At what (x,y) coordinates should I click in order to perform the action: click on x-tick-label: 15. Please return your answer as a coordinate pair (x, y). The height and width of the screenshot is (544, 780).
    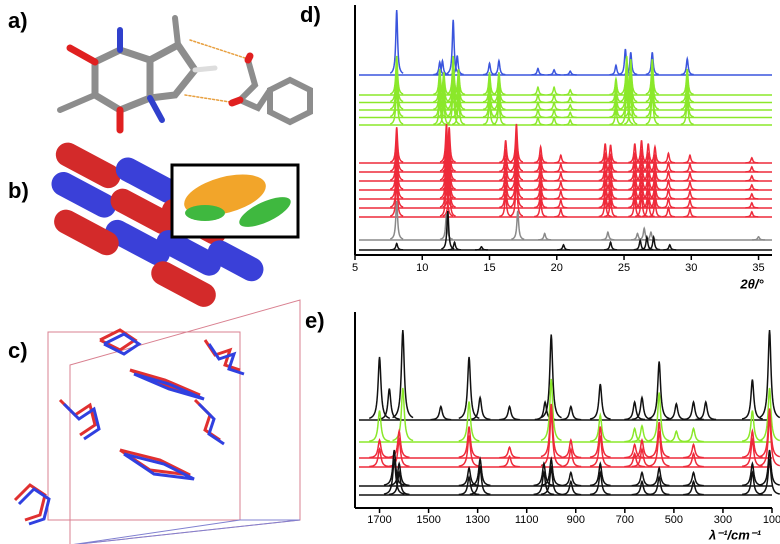
    Looking at the image, I should click on (489, 268).